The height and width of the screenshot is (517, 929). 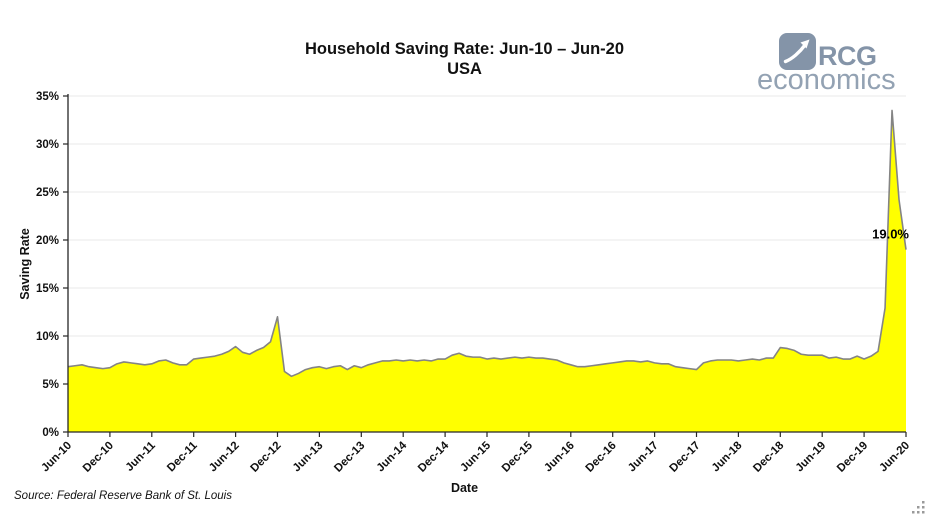 What do you see at coordinates (265, 457) in the screenshot?
I see `x-tick-label: Dec-12` at bounding box center [265, 457].